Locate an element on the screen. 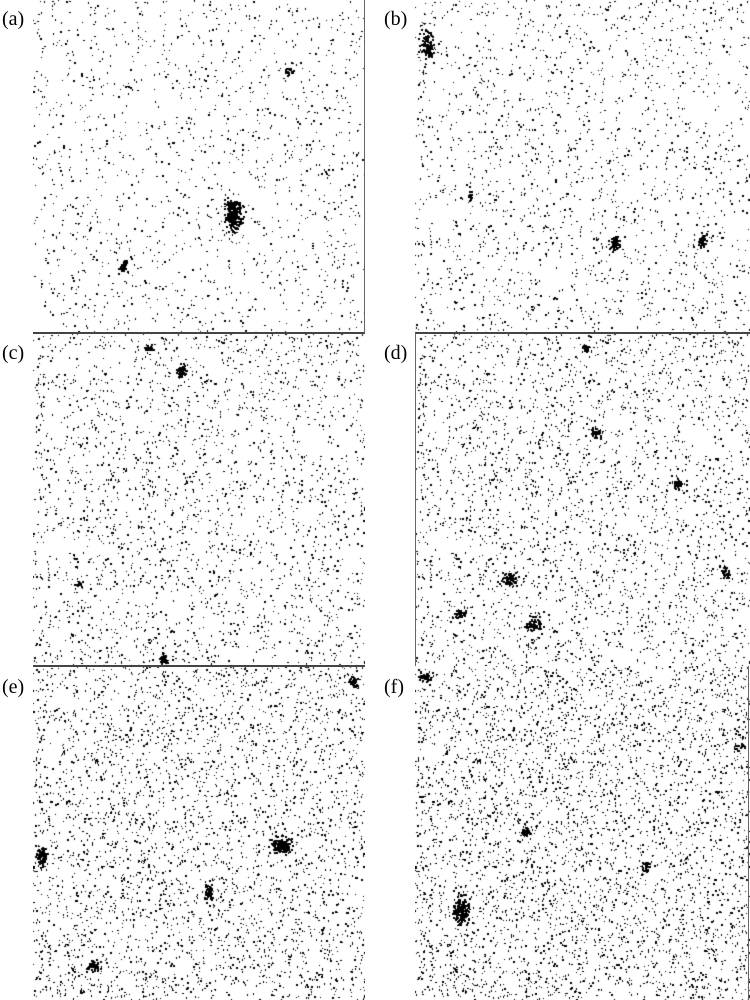  panel-a is located at coordinates (199, 166).